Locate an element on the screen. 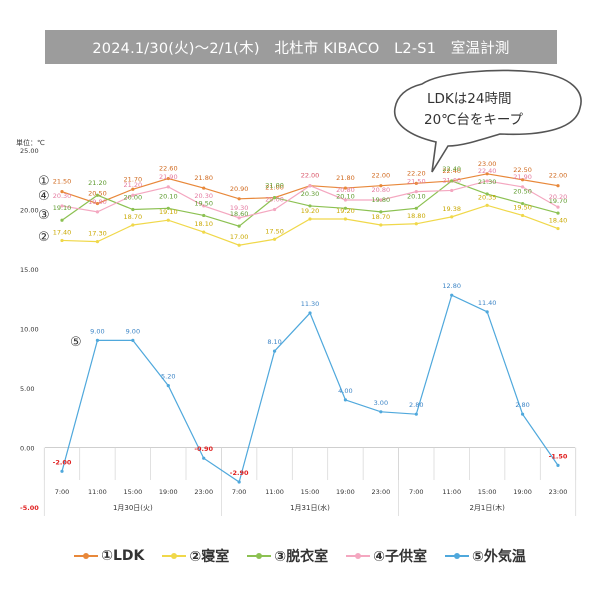 The width and height of the screenshot is (600, 600). legend-item: ④子供室 is located at coordinates (386, 556).